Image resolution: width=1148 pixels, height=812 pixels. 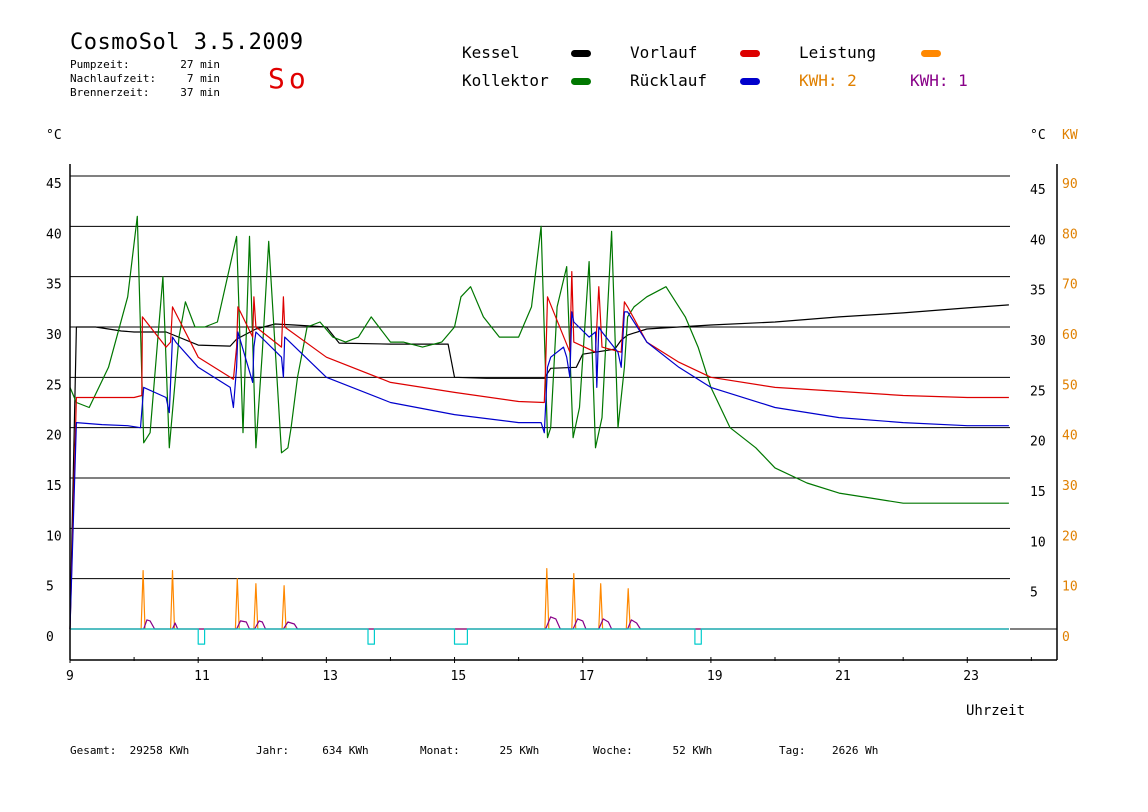 What do you see at coordinates (187, 42) in the screenshot?
I see `chart-title: CosmoSol 3.5.2009` at bounding box center [187, 42].